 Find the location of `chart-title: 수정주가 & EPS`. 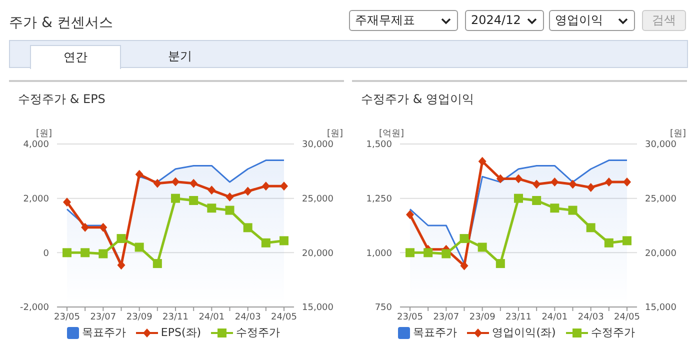

chart-title: 수정주가 & EPS is located at coordinates (62, 99).